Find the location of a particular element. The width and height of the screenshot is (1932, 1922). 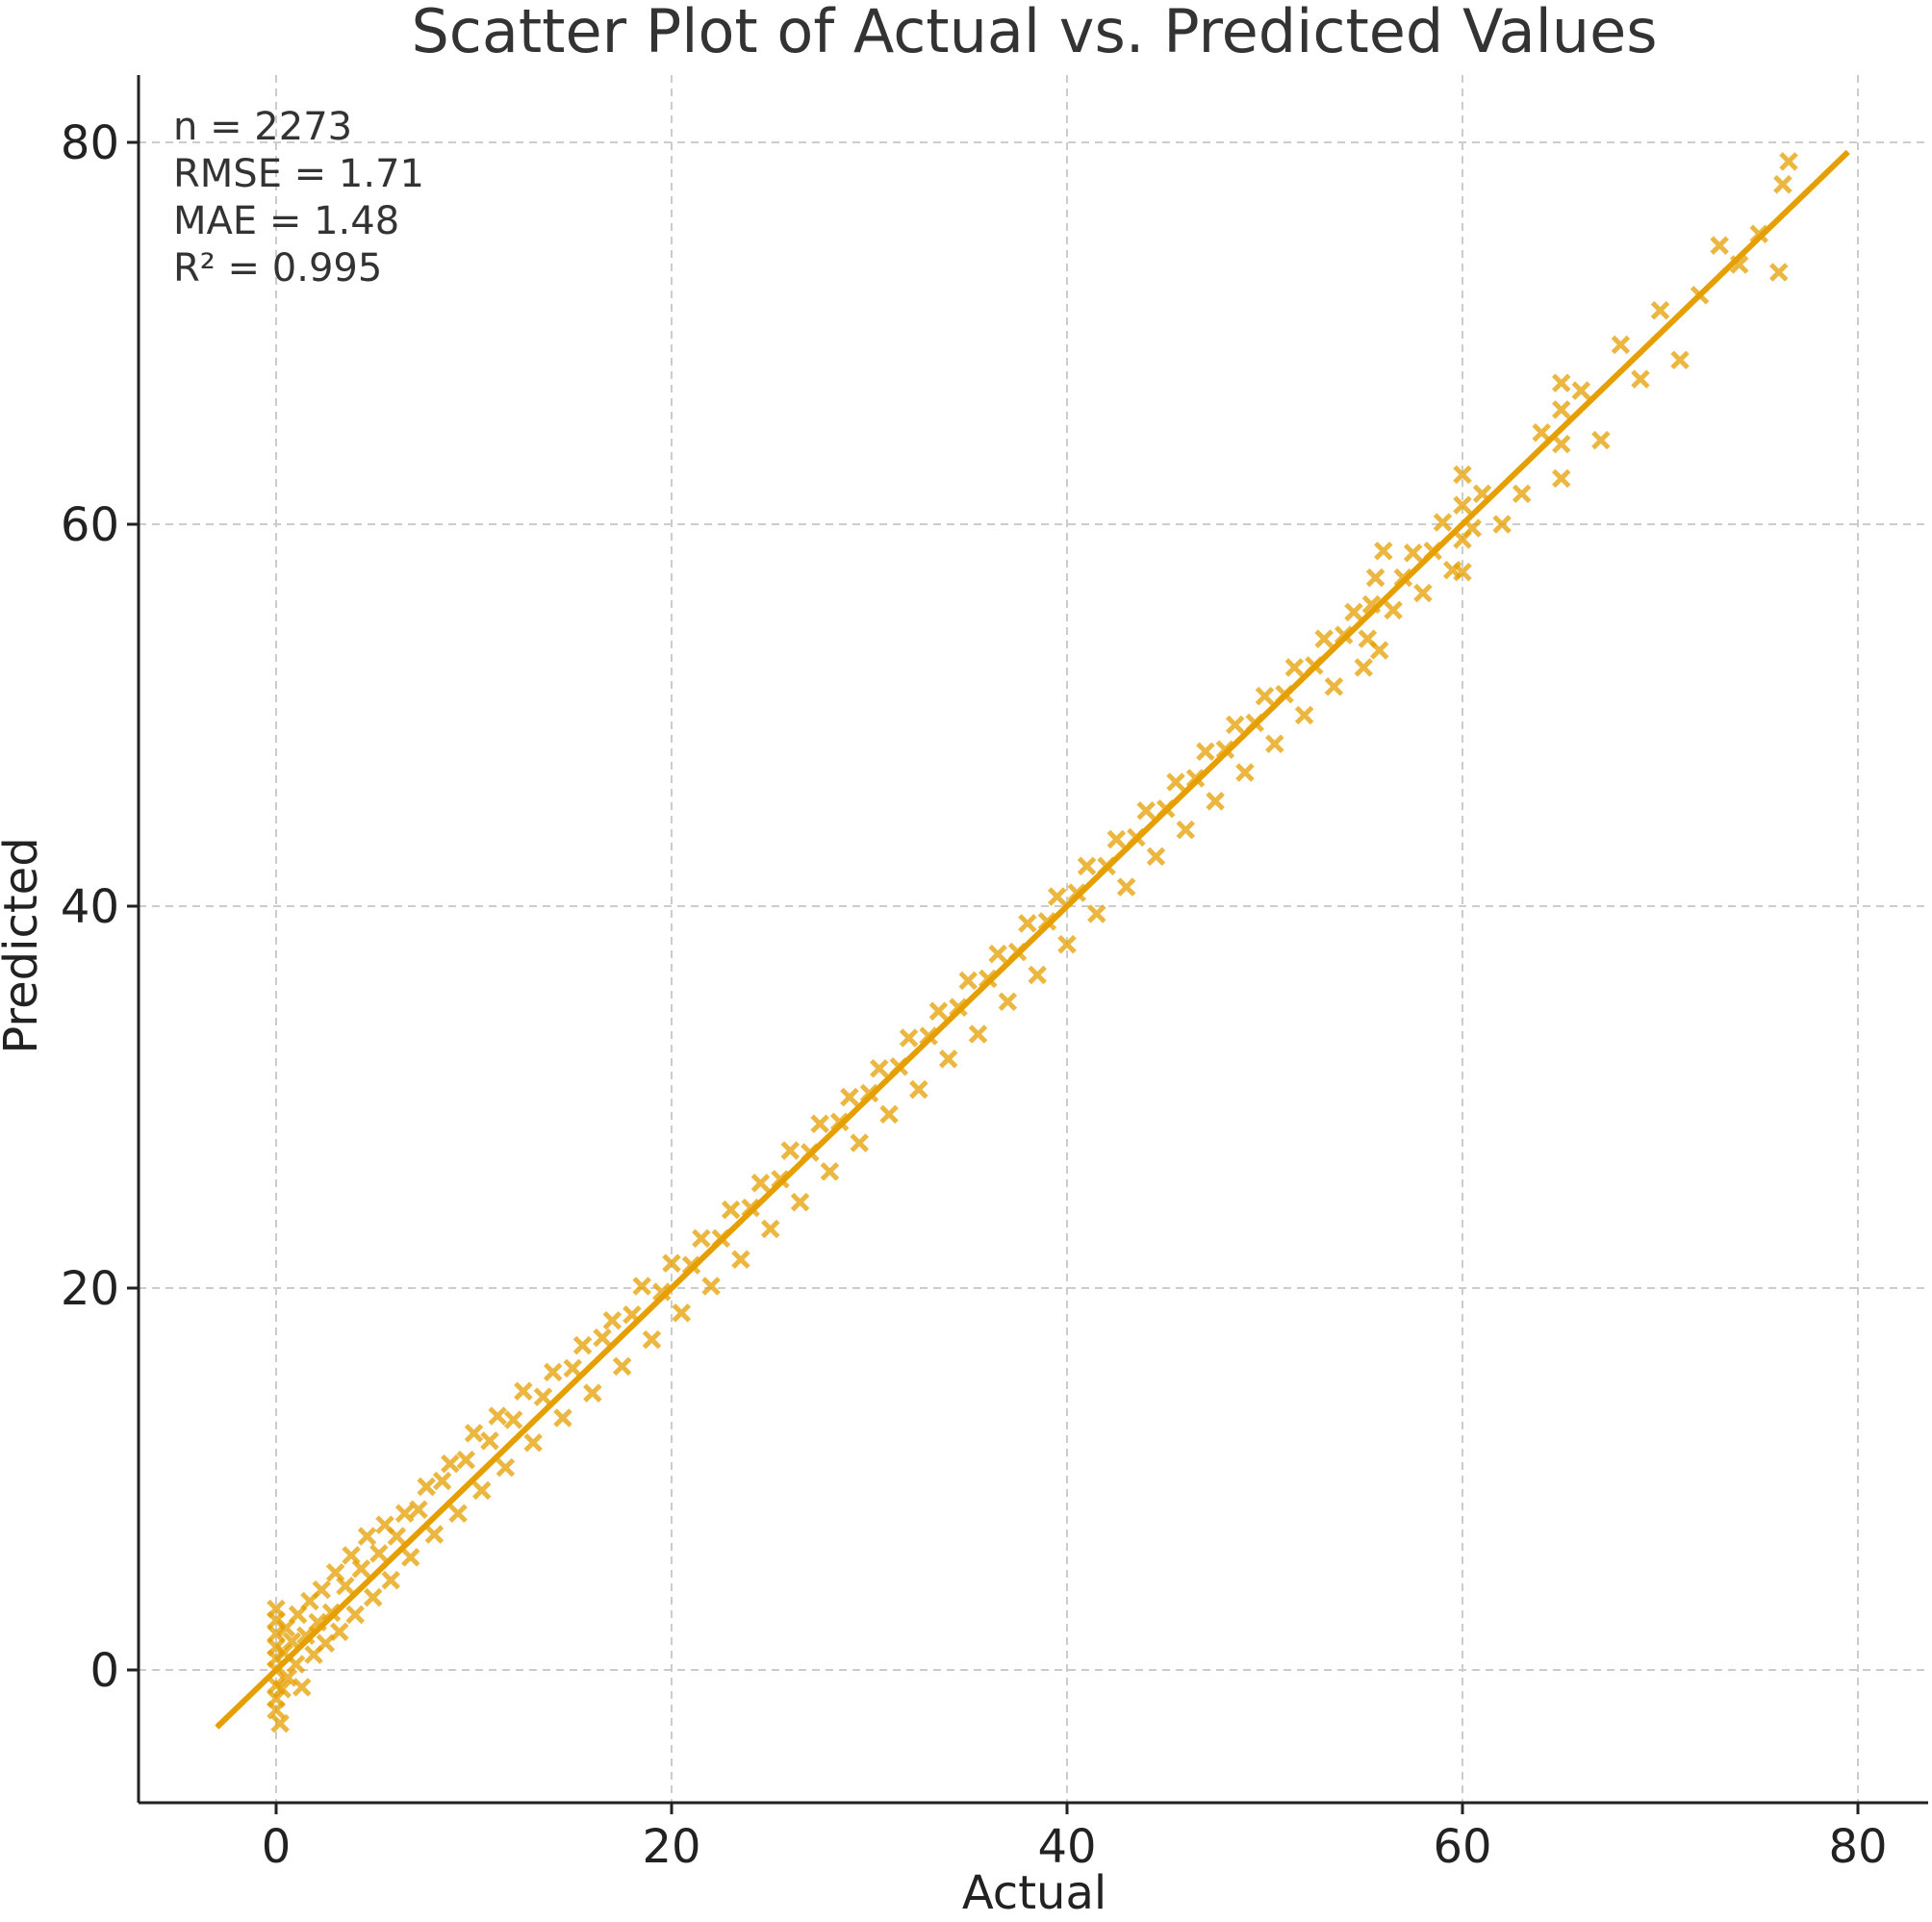

x-axis-label: Actual is located at coordinates (1034, 1893).